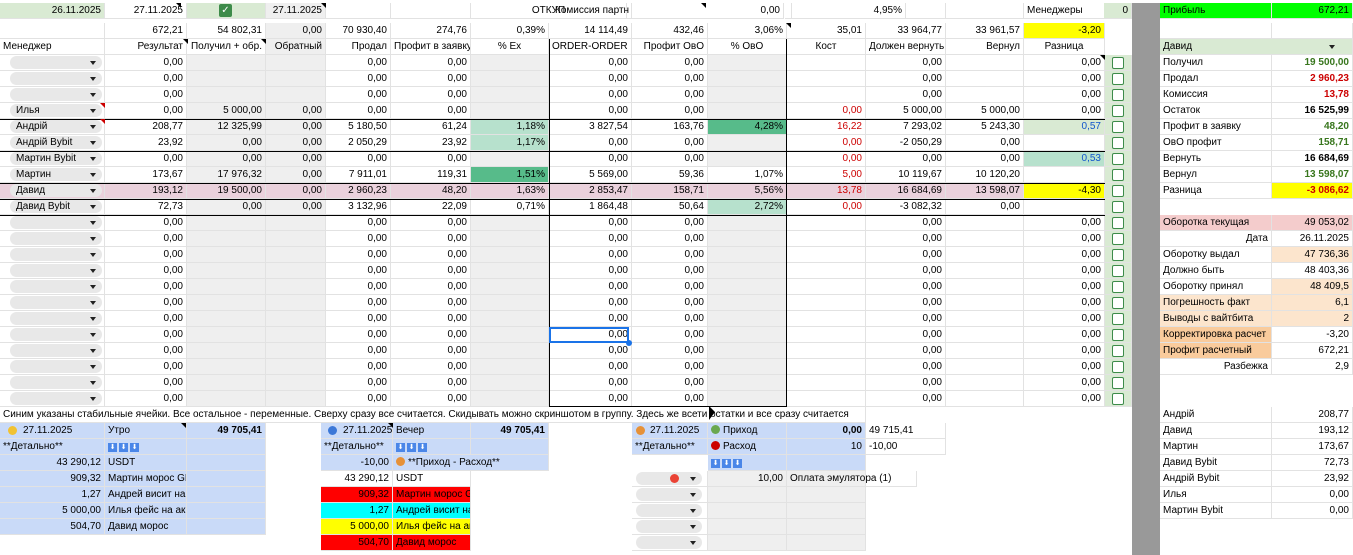 Image resolution: width=1353 pixels, height=555 pixels. I want to click on summary-value: 2 960,23, so click(1312, 79).